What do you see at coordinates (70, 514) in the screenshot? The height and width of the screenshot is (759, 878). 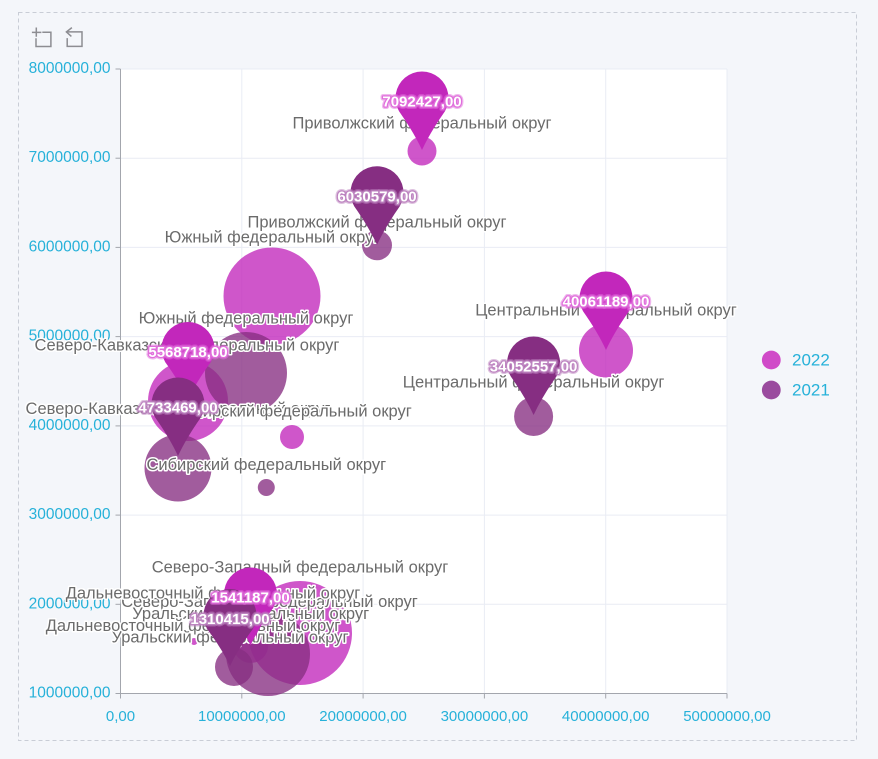 I see `svg-text: 3000000,00` at bounding box center [70, 514].